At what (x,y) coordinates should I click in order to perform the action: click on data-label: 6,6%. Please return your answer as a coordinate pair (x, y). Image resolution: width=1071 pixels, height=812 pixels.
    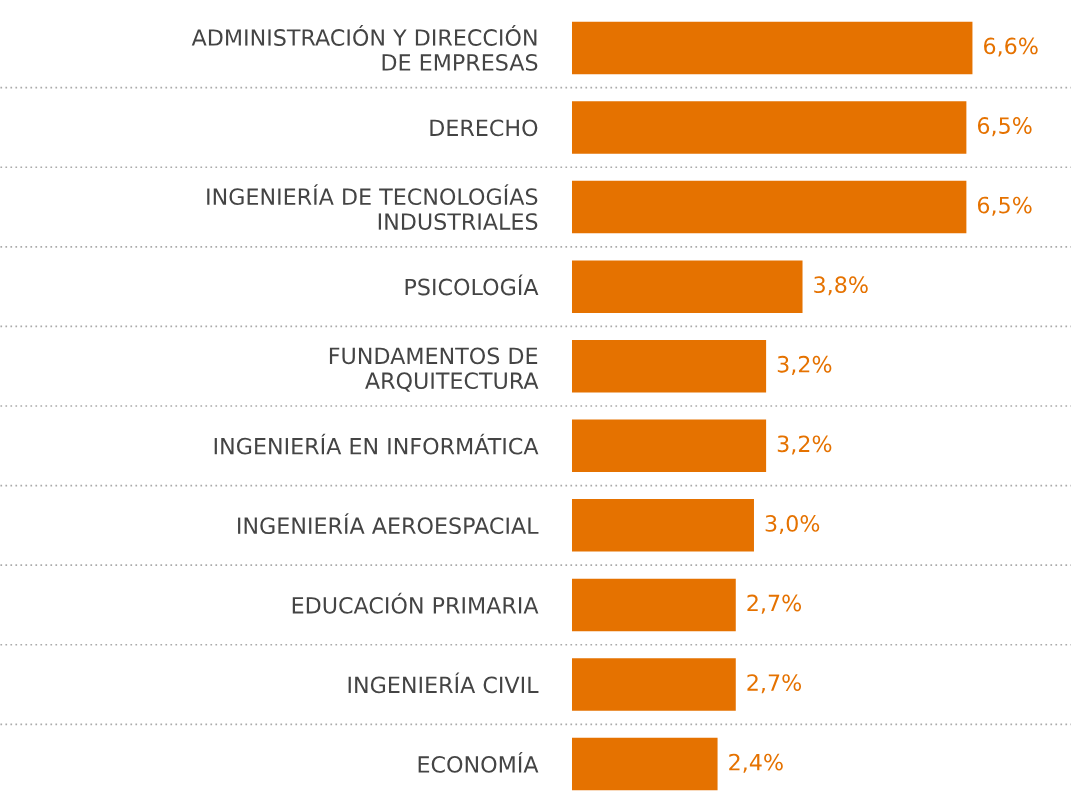
    Looking at the image, I should click on (1011, 47).